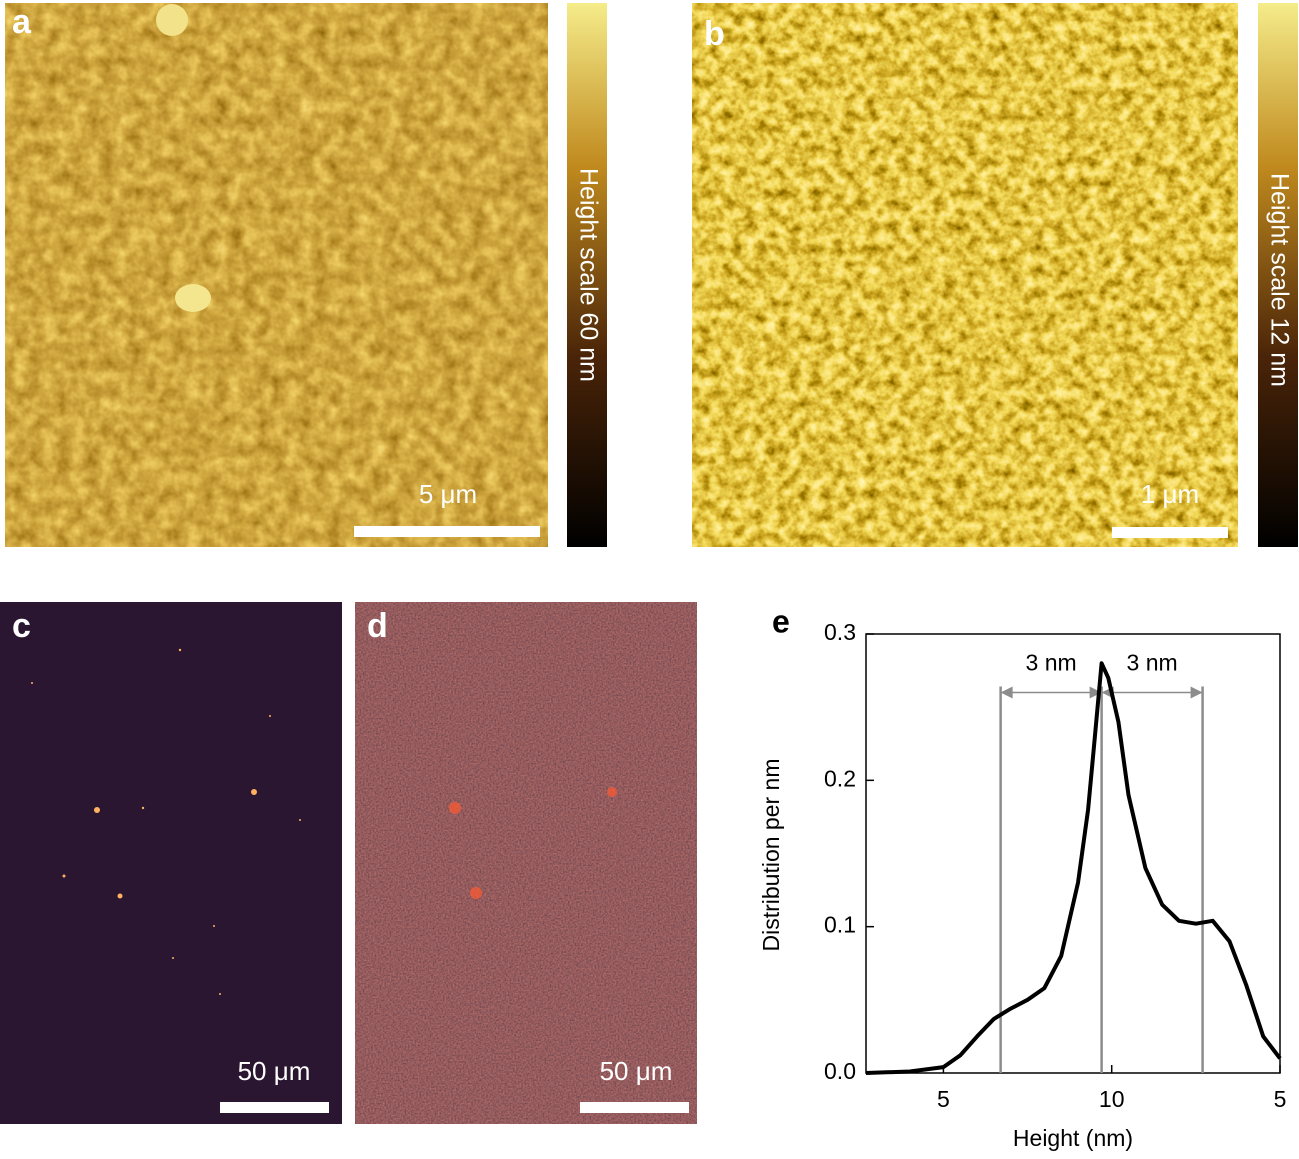 The image size is (1299, 1159). I want to click on y-tick-label: 0.2, so click(840, 778).